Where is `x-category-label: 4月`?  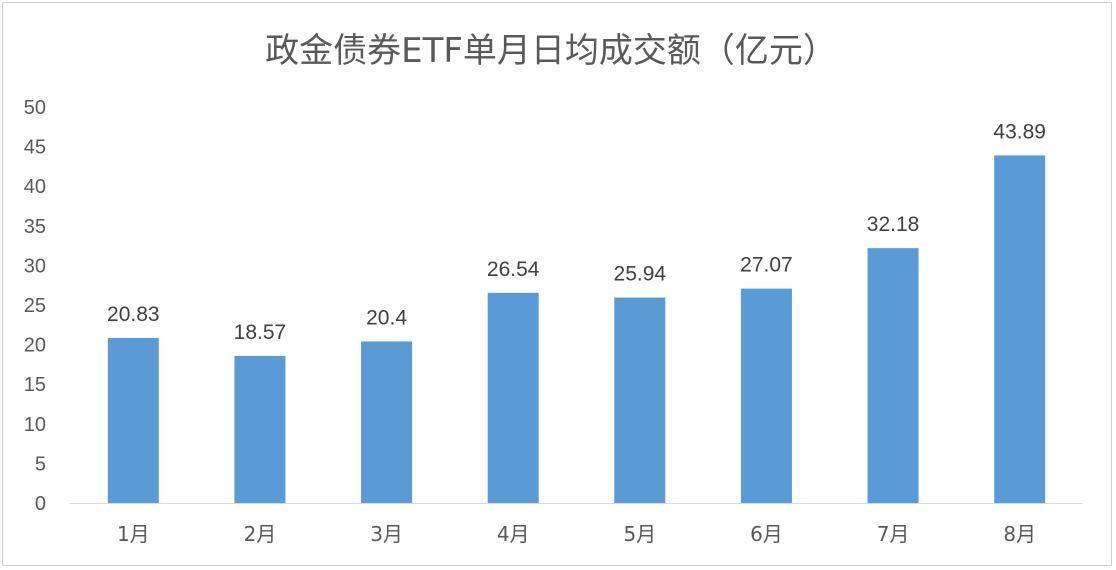 x-category-label: 4月 is located at coordinates (513, 534).